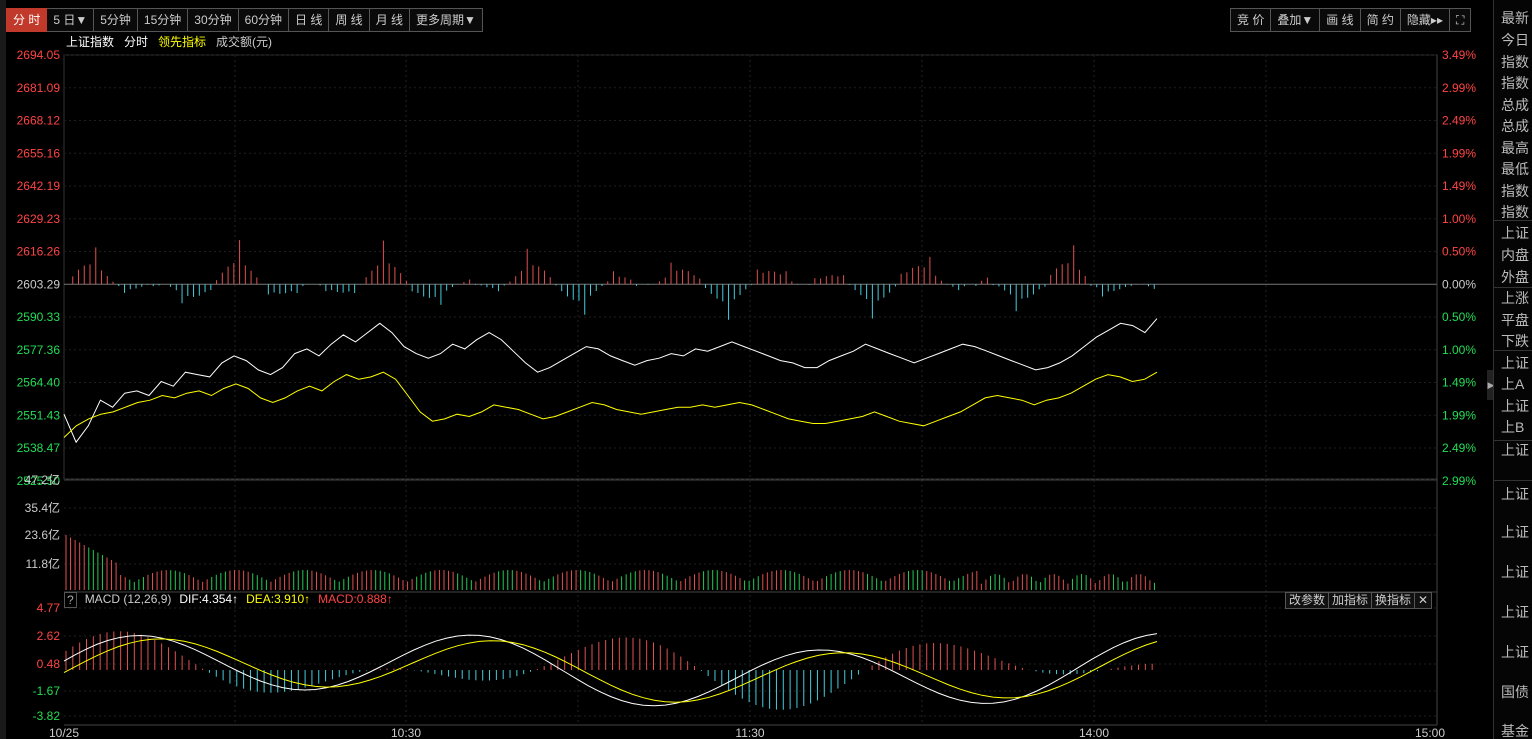 The width and height of the screenshot is (1532, 739). I want to click on hide-button: 隐藏▸▸, so click(1425, 20).